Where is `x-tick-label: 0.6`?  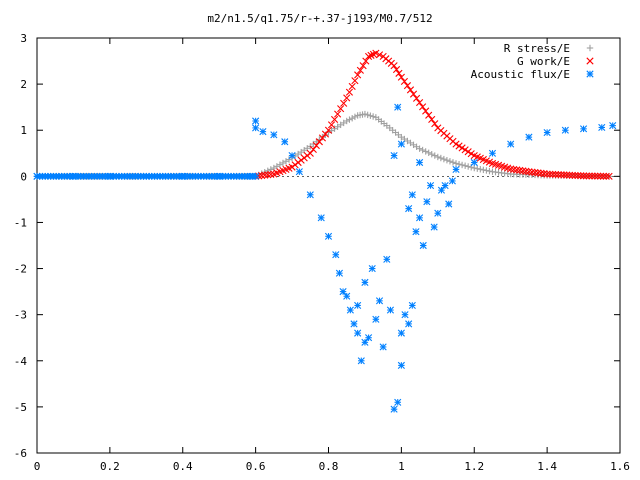
x-tick-label: 0.6 is located at coordinates (256, 466).